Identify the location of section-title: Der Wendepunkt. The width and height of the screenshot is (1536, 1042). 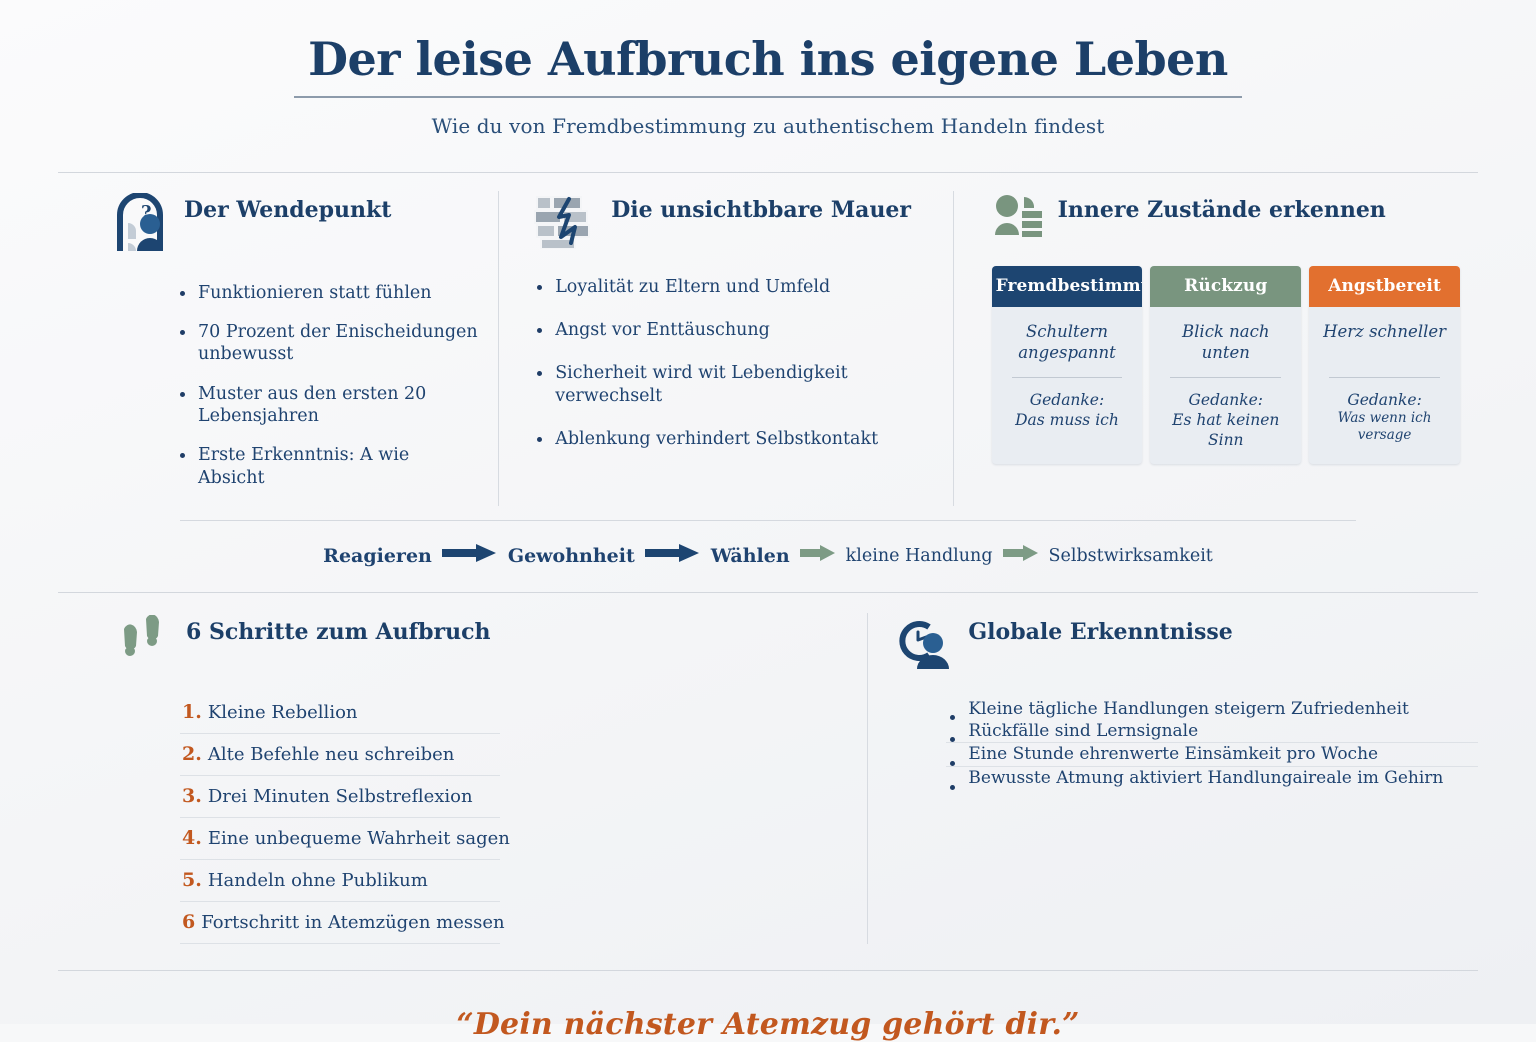
(288, 209).